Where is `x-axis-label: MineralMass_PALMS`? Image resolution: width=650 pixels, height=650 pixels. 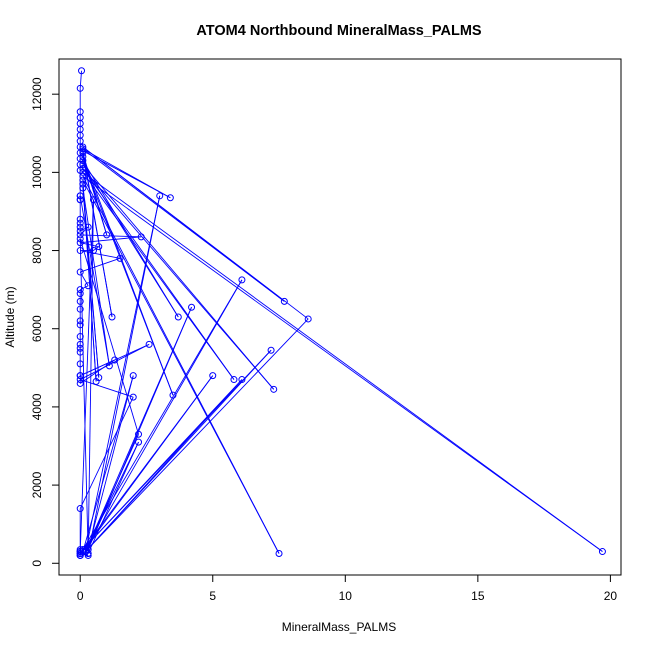 x-axis-label: MineralMass_PALMS is located at coordinates (339, 627).